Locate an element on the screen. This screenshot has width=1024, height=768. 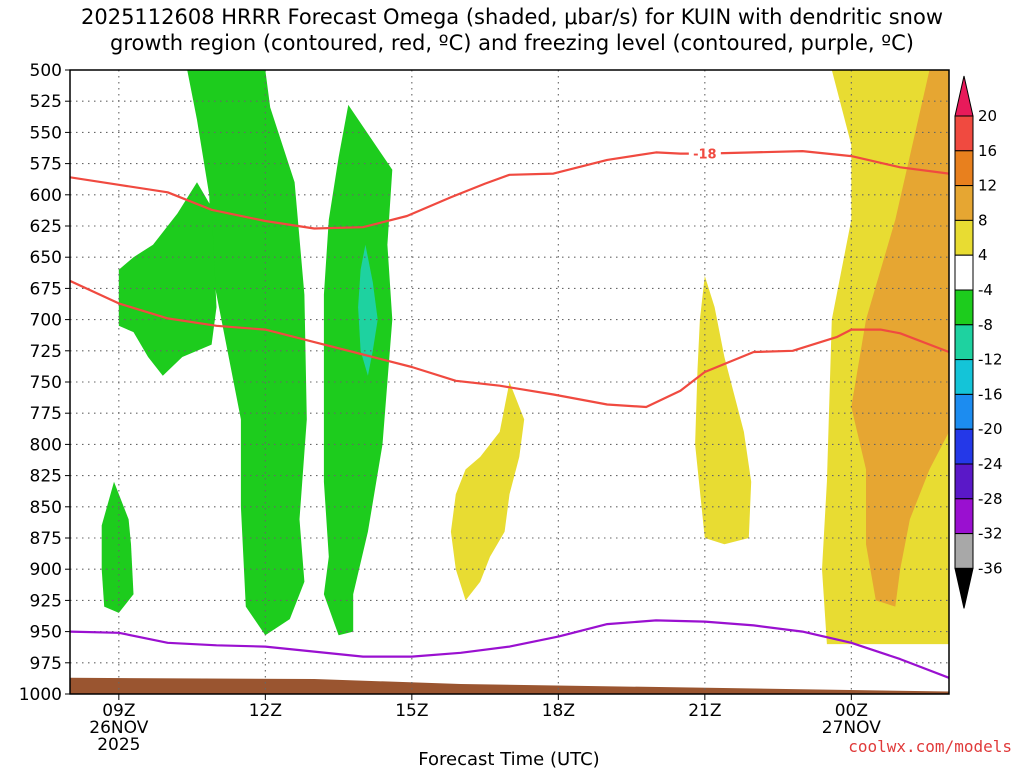
credit-link: coolwx.com/models is located at coordinates (930, 746).